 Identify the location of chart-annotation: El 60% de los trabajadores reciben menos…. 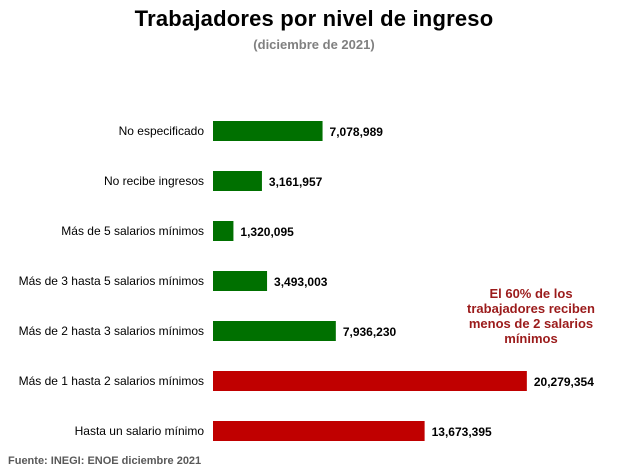
(531, 316).